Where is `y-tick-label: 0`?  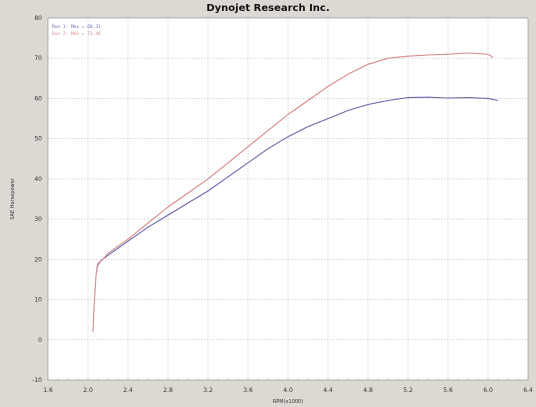 y-tick-label: 0 is located at coordinates (40, 340).